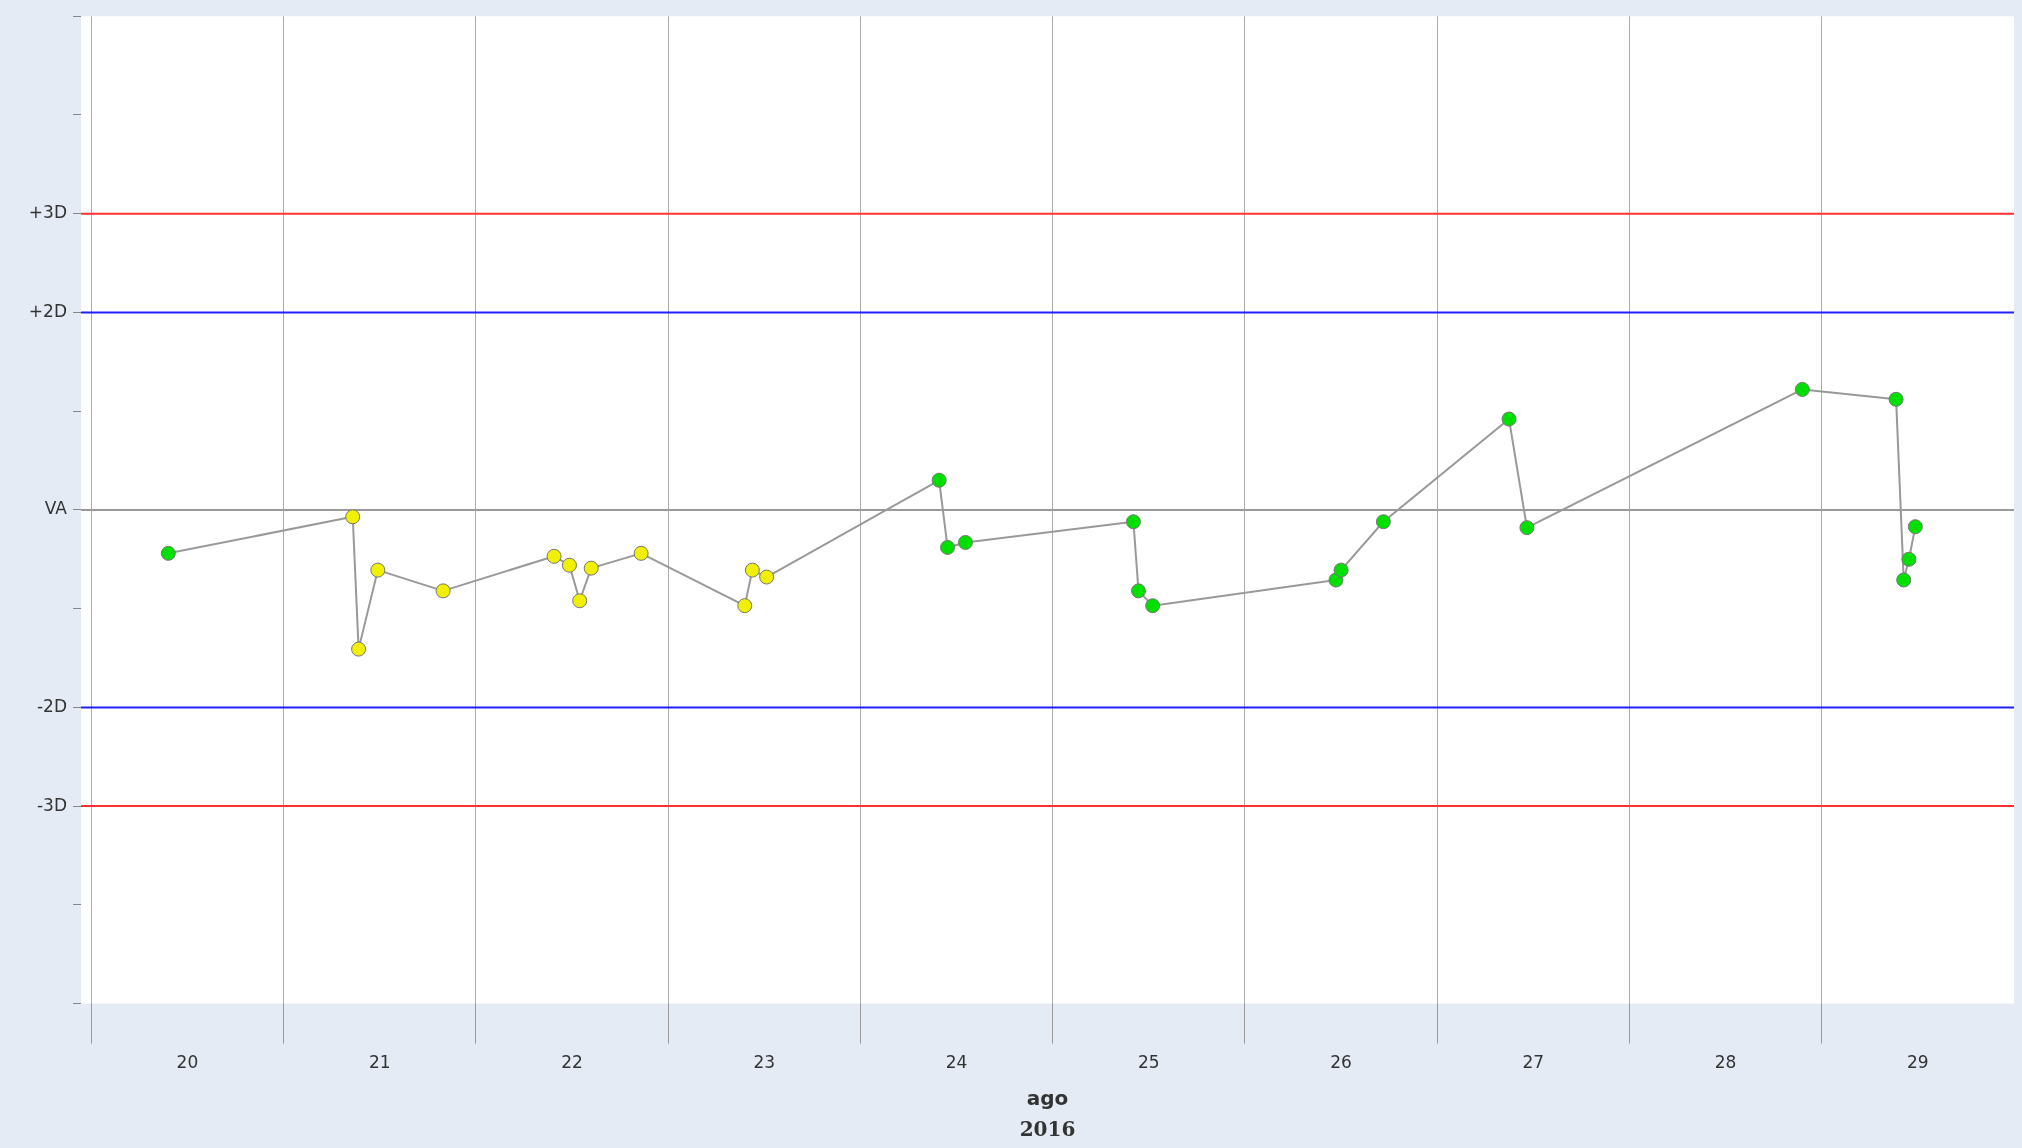  What do you see at coordinates (379, 1062) in the screenshot?
I see `x-tick-label: 21` at bounding box center [379, 1062].